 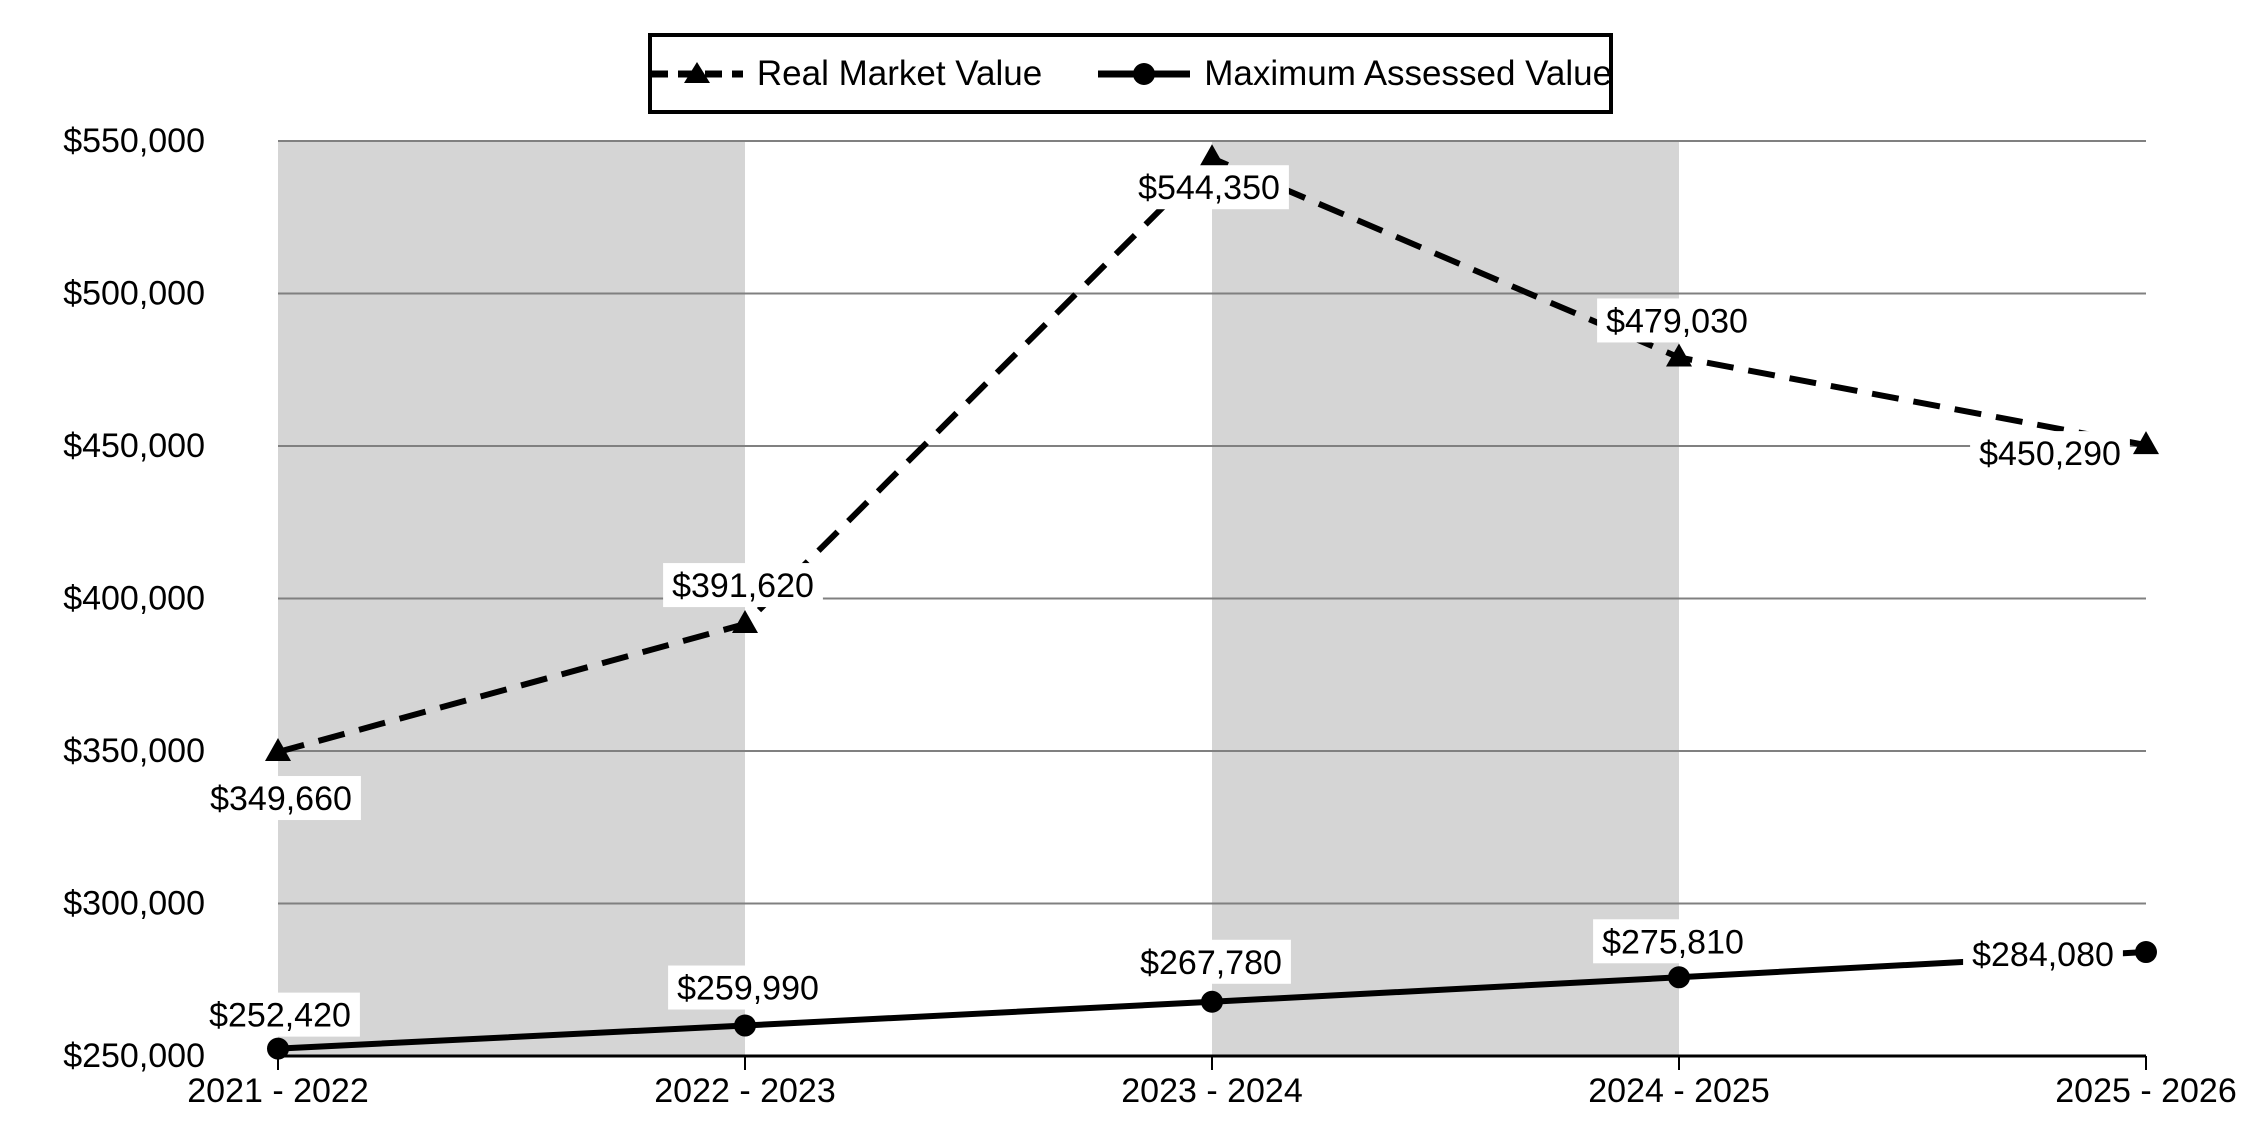 I want to click on legend: Real Market Value Maximum Assessed Value, so click(x=1130, y=73).